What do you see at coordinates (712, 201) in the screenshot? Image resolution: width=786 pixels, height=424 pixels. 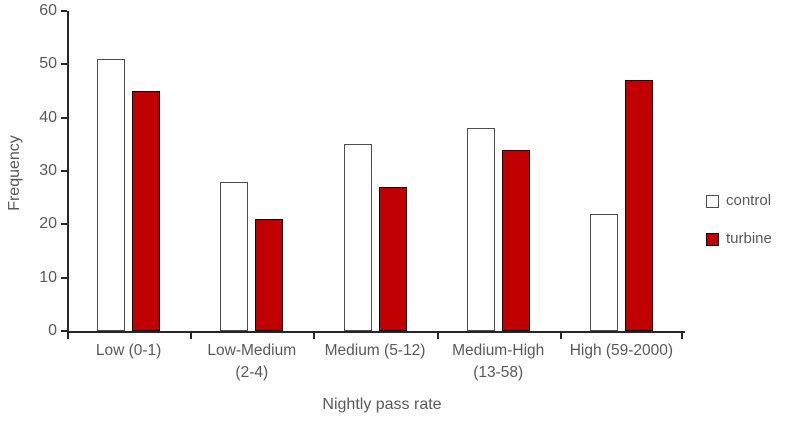 I see `control-swatch-icon` at bounding box center [712, 201].